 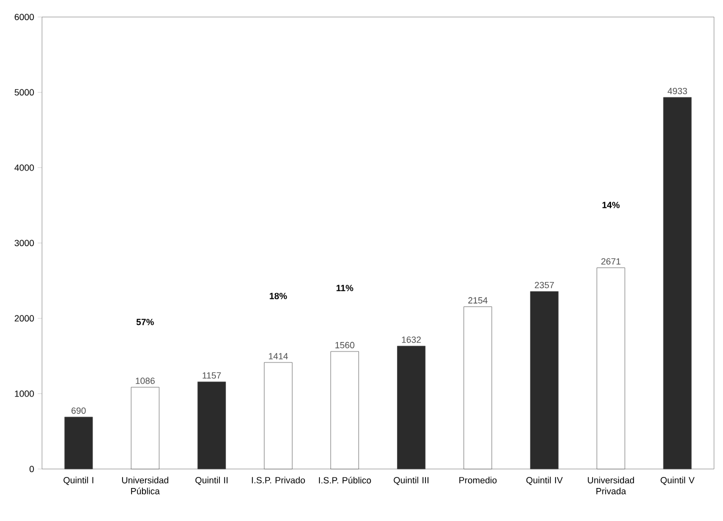 I want to click on x-tick-label: I.S.P. Privado, so click(x=278, y=480).